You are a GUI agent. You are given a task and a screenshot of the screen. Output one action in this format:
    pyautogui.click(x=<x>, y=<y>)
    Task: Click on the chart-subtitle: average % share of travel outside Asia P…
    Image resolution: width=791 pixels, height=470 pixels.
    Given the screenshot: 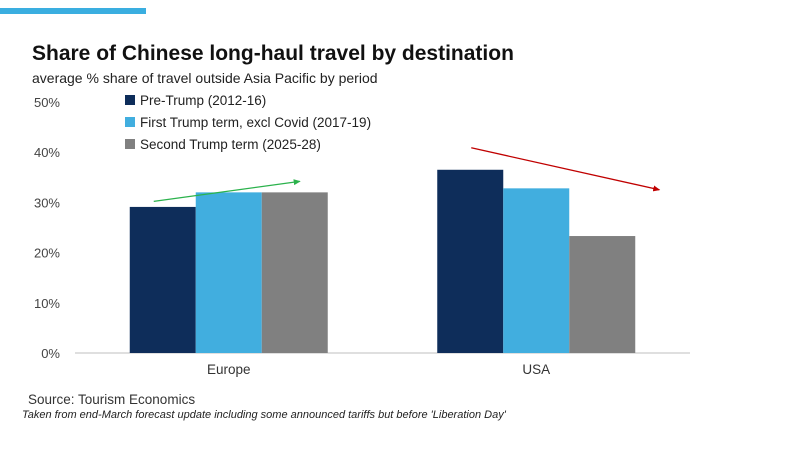 What is the action you would take?
    pyautogui.click(x=205, y=78)
    